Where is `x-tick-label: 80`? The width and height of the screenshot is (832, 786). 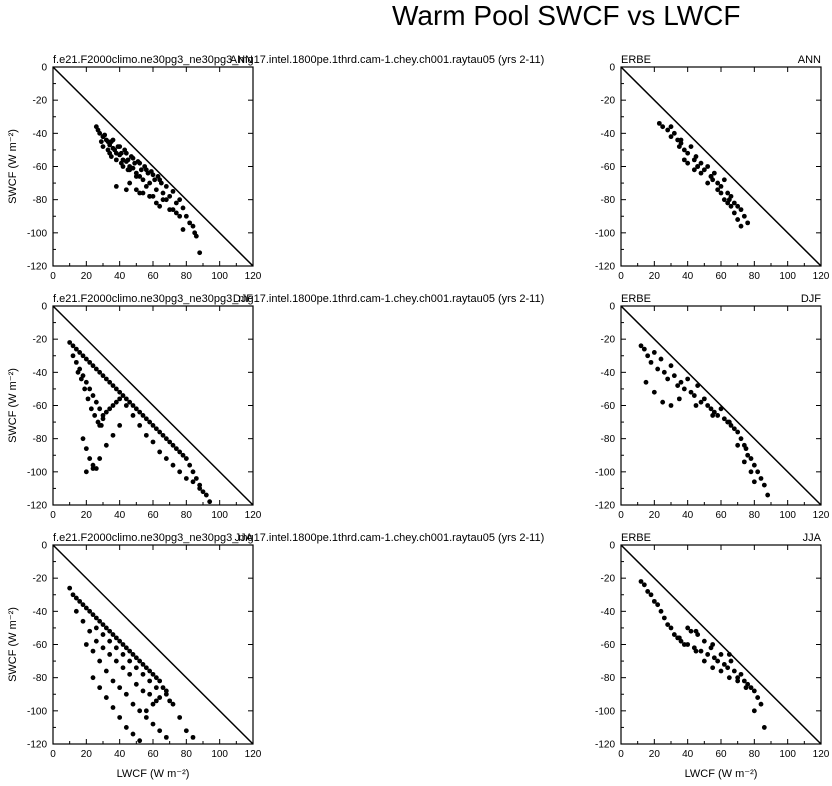 x-tick-label: 80 is located at coordinates (755, 515).